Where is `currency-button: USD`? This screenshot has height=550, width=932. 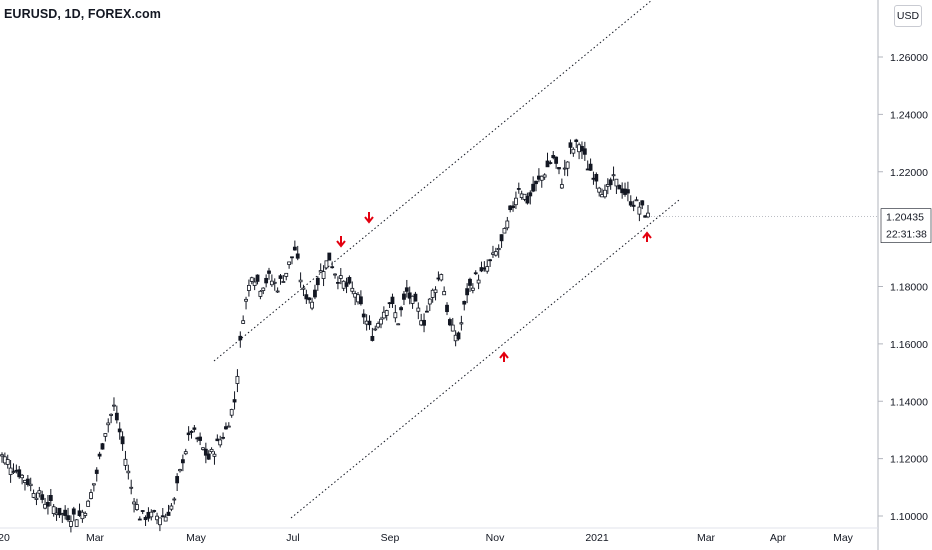
currency-button: USD is located at coordinates (908, 16).